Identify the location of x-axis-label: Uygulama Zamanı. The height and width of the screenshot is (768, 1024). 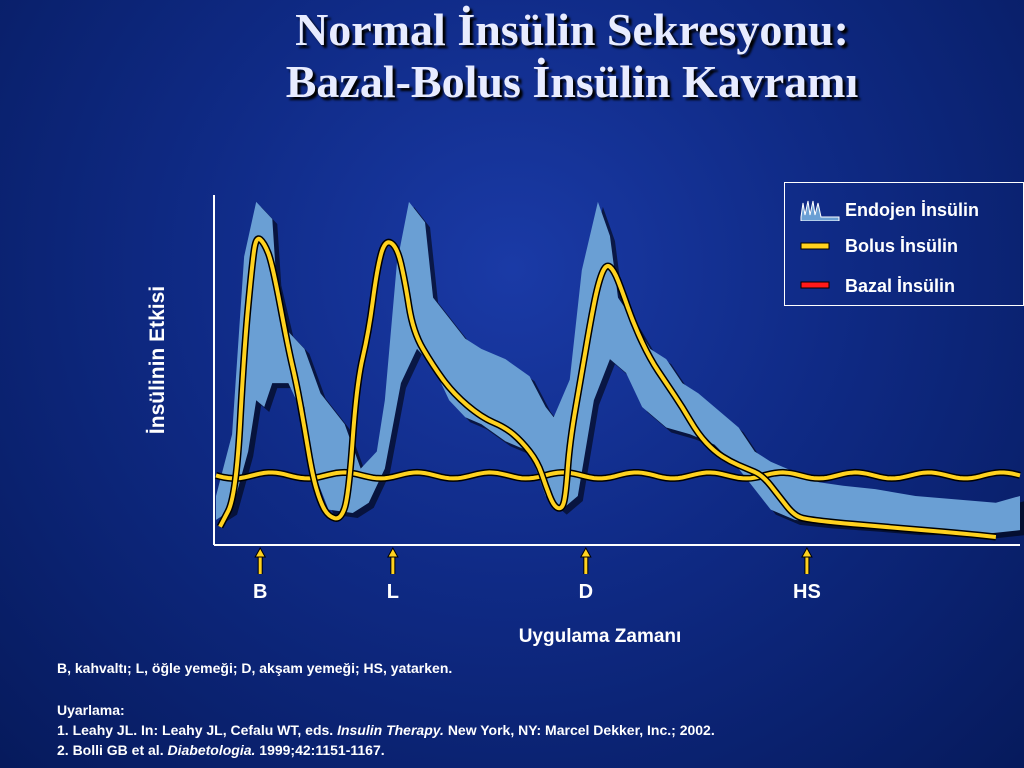
(600, 636).